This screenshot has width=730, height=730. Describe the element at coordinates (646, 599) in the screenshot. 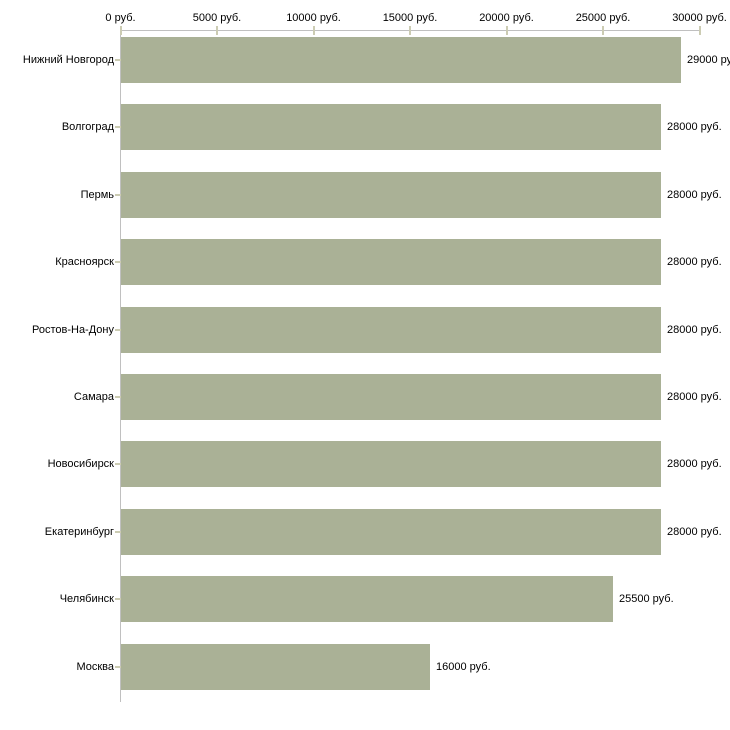

I see `value-label: 25500 руб.` at that location.